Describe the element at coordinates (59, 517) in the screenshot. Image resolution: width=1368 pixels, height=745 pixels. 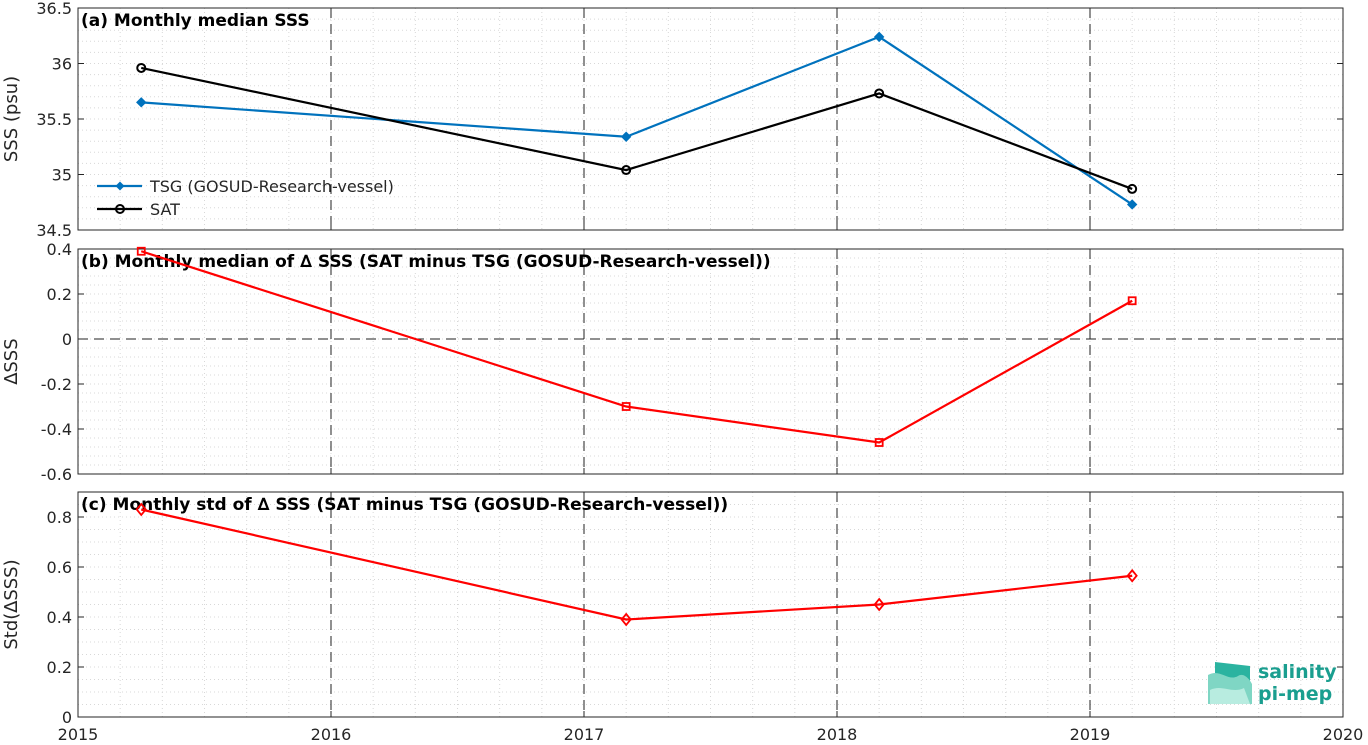
I see `y-tick-label: 0.8` at that location.